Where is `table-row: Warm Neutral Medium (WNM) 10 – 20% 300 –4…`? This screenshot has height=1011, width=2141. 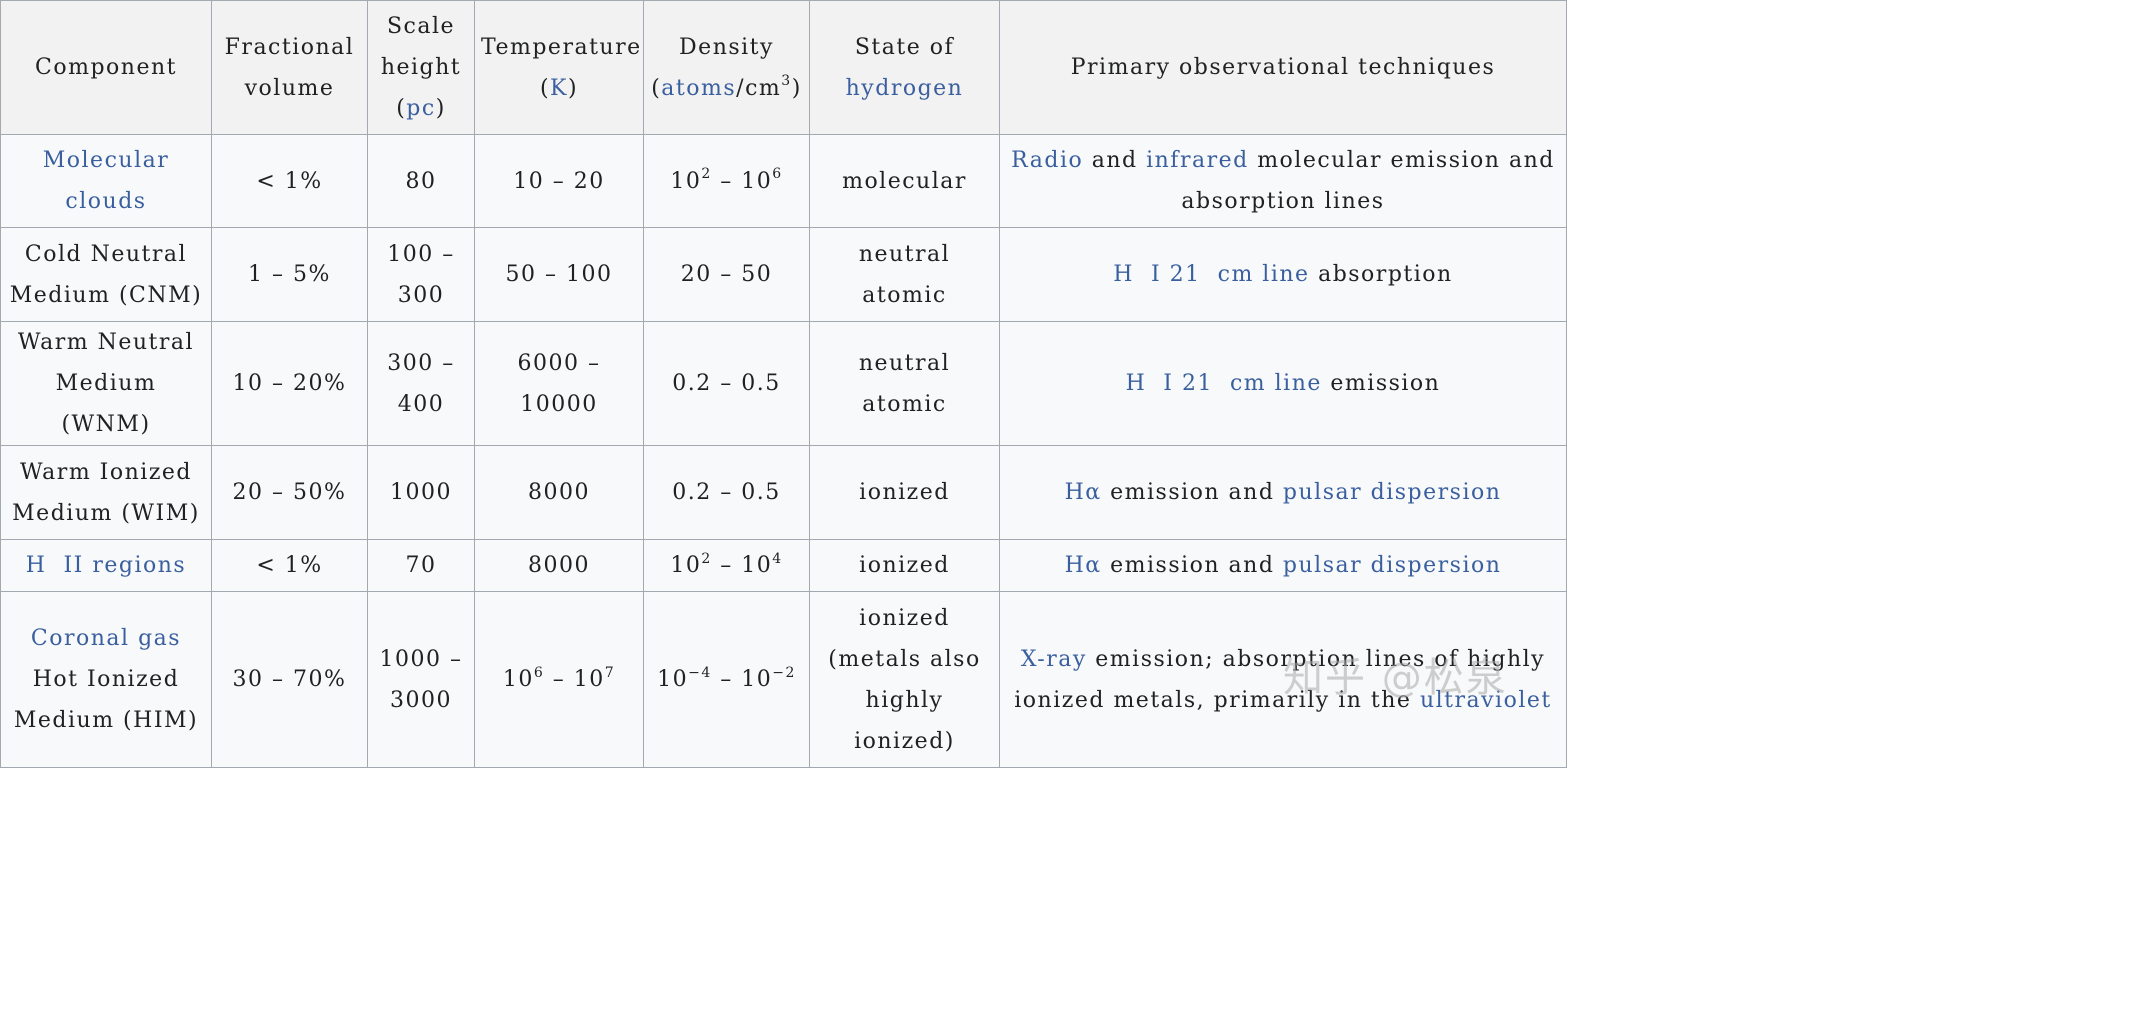 table-row: Warm Neutral Medium (WNM) 10 – 20% 300 –4… is located at coordinates (783, 383).